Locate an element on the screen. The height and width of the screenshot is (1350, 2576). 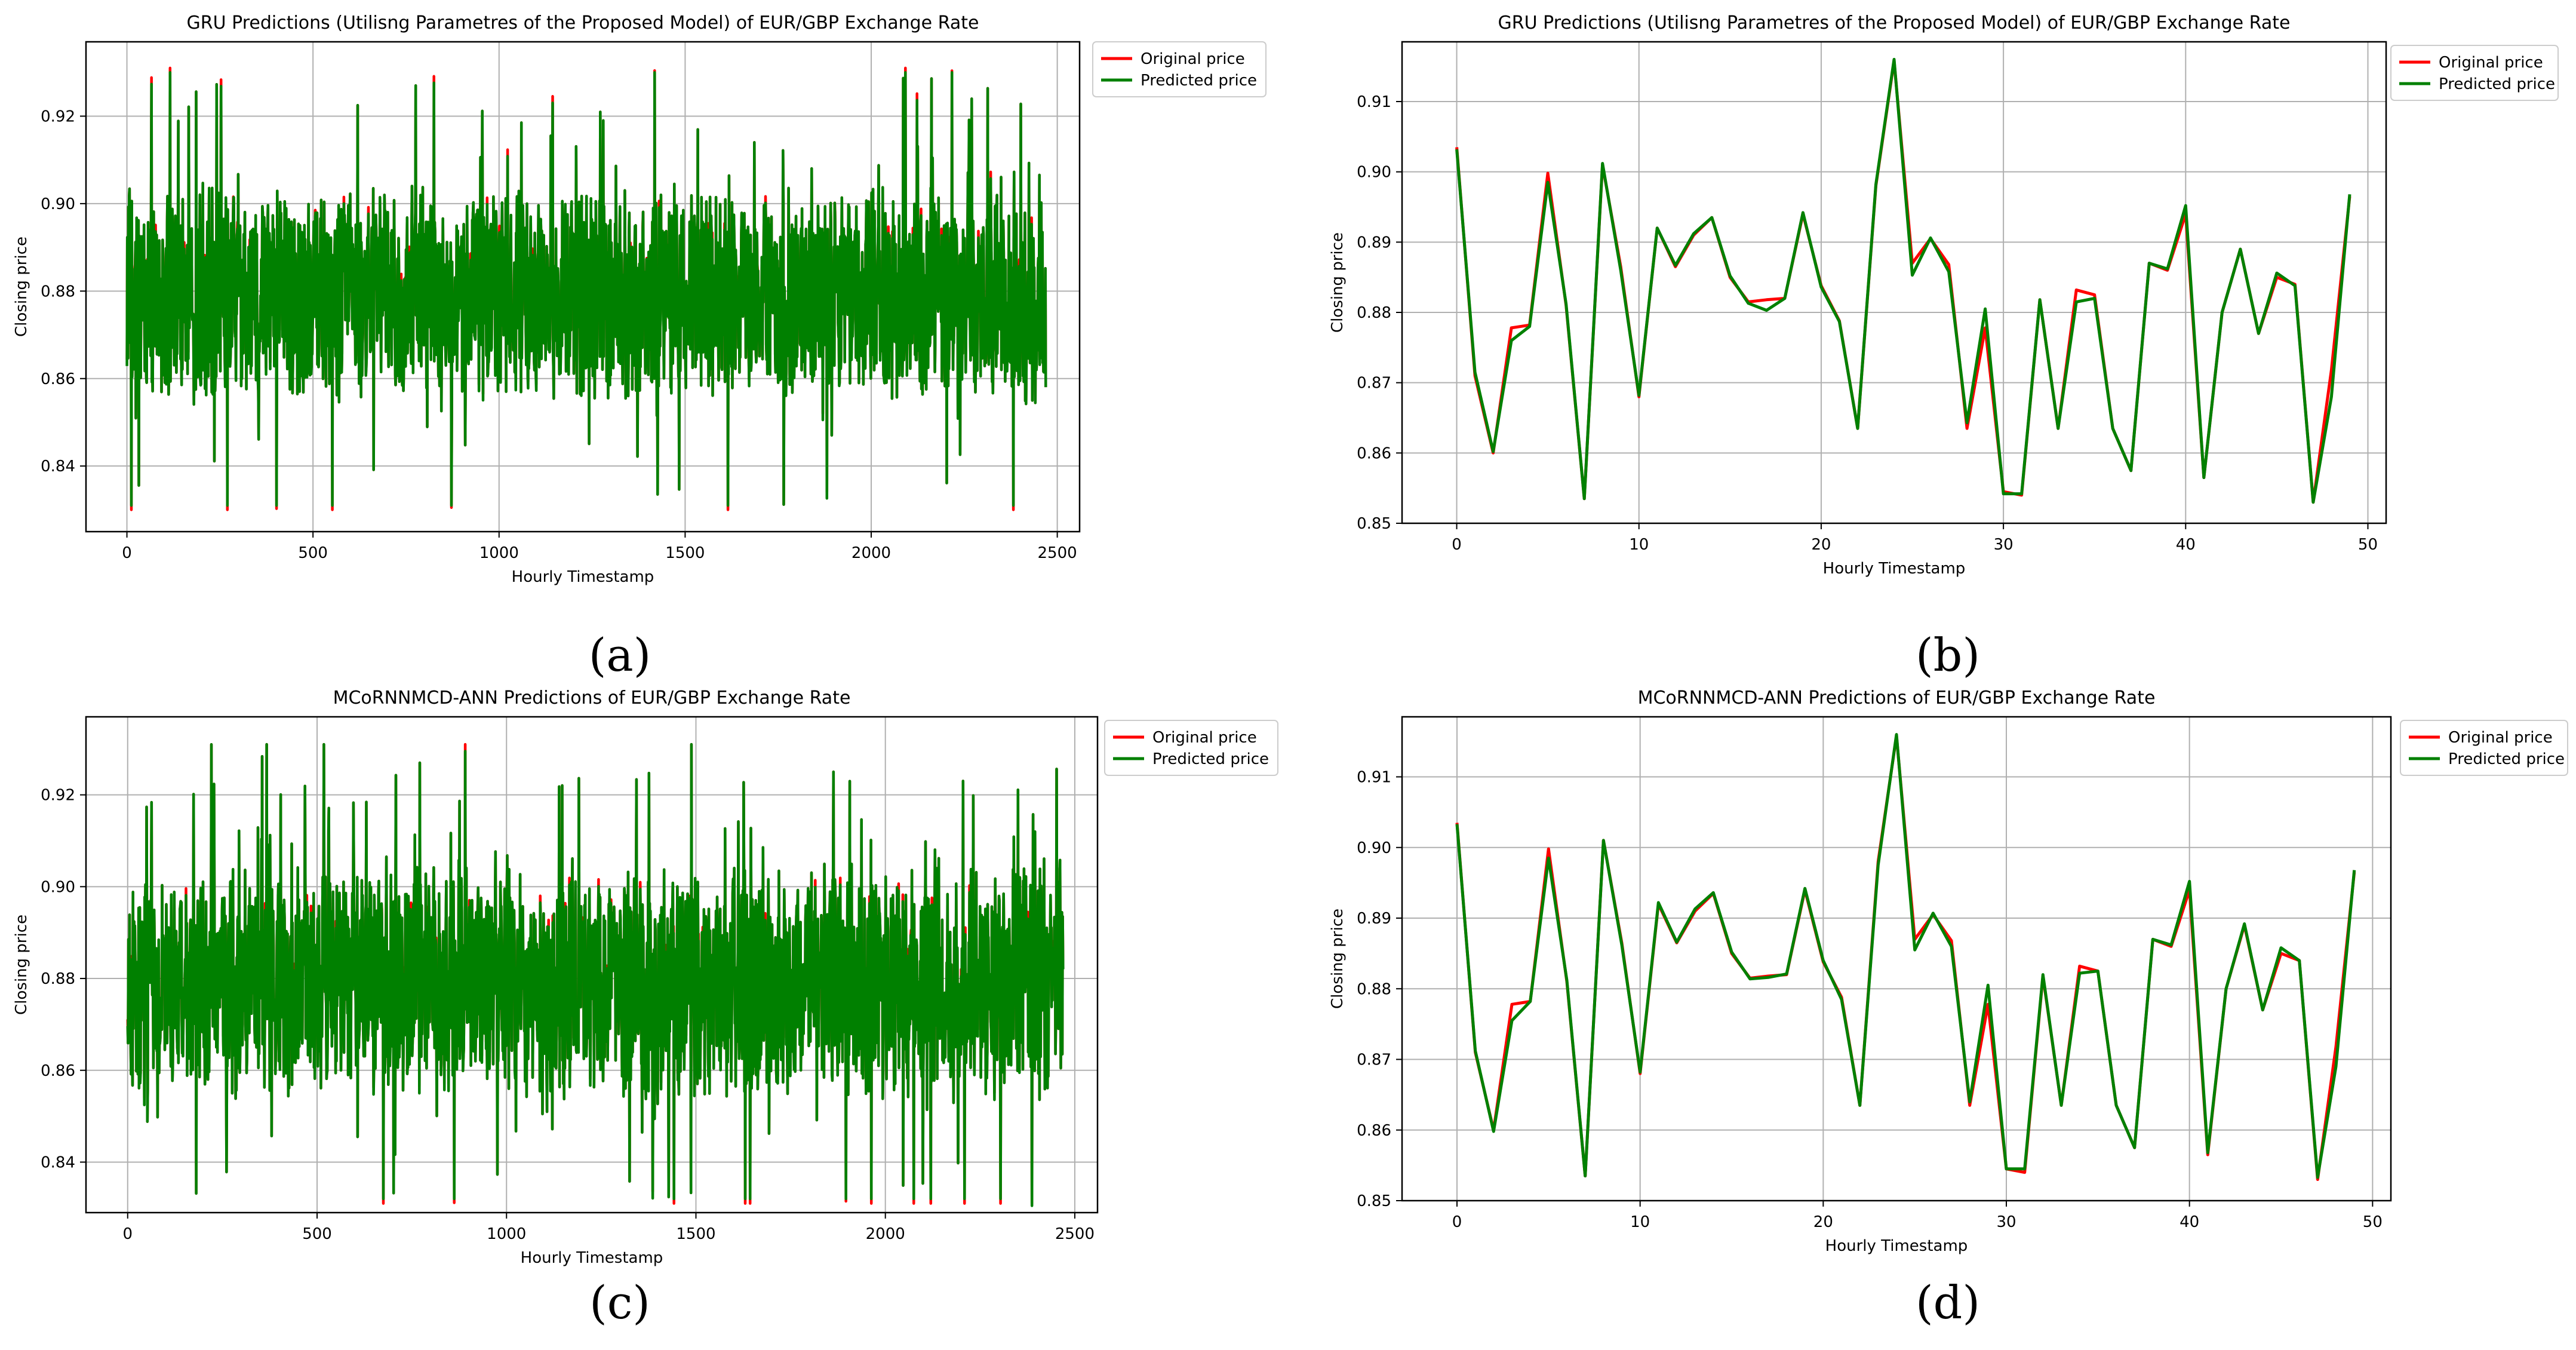
caption-d: (d) is located at coordinates (1948, 1302).